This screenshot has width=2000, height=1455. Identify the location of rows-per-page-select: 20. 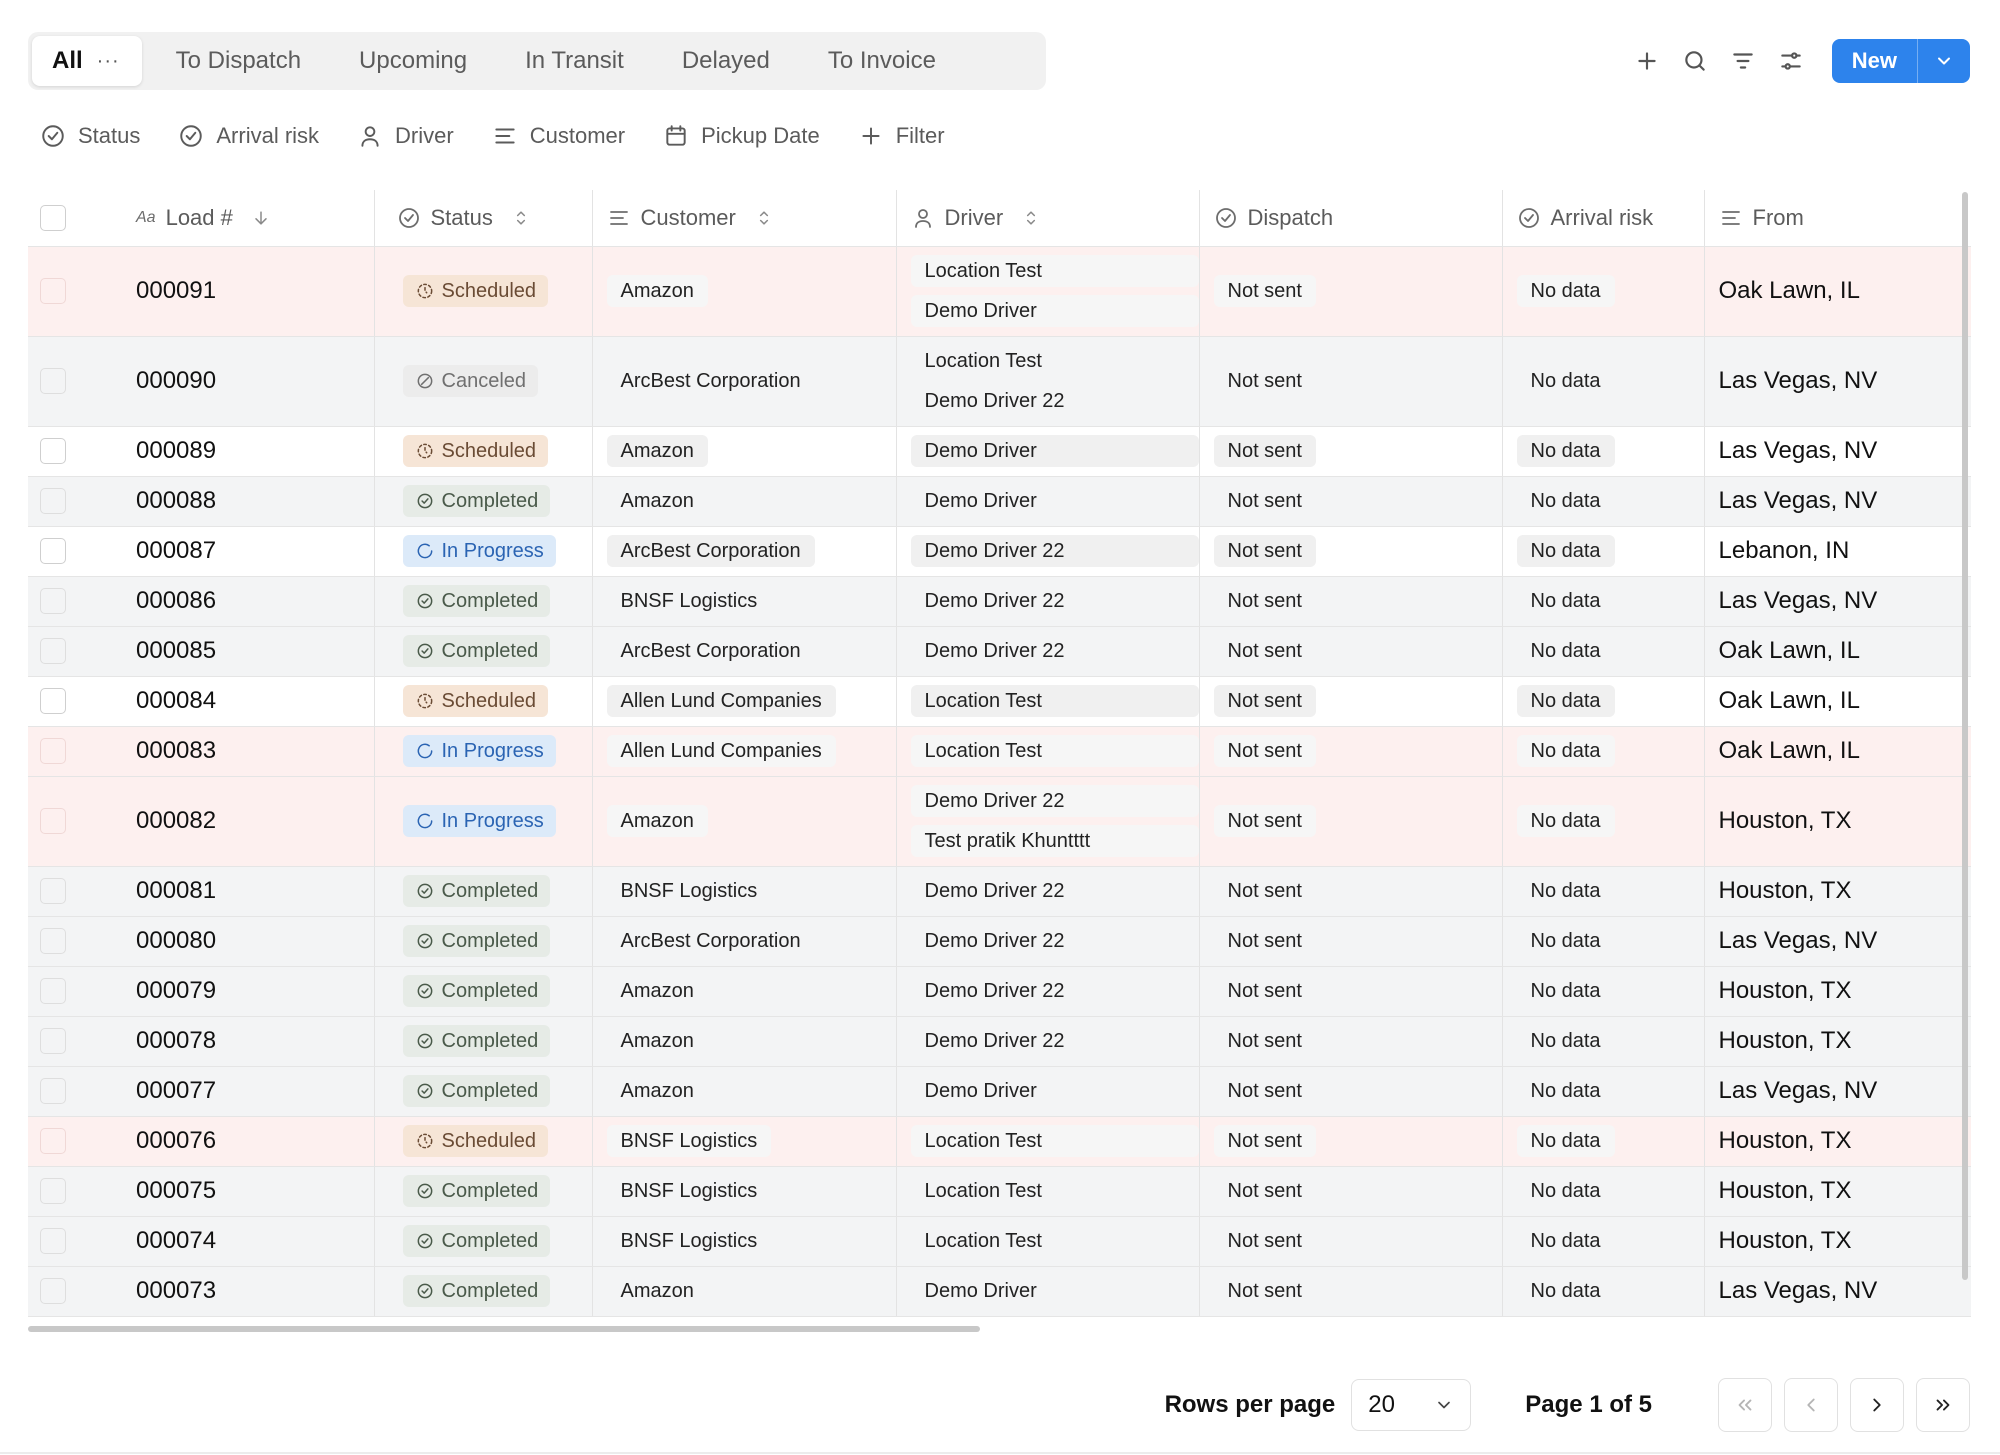
(1411, 1405).